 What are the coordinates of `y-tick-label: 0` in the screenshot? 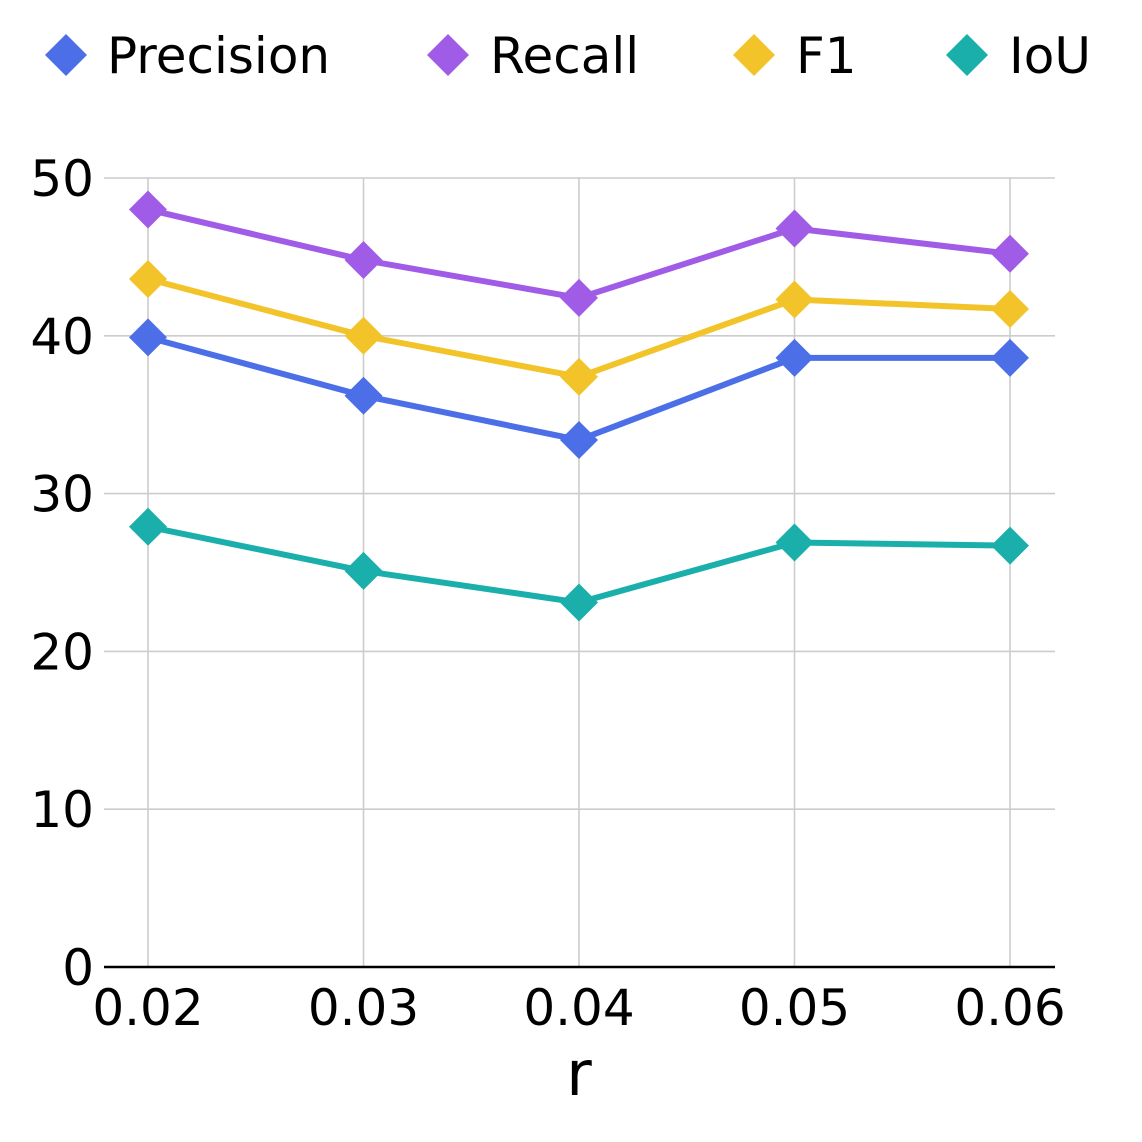 It's located at (78, 968).